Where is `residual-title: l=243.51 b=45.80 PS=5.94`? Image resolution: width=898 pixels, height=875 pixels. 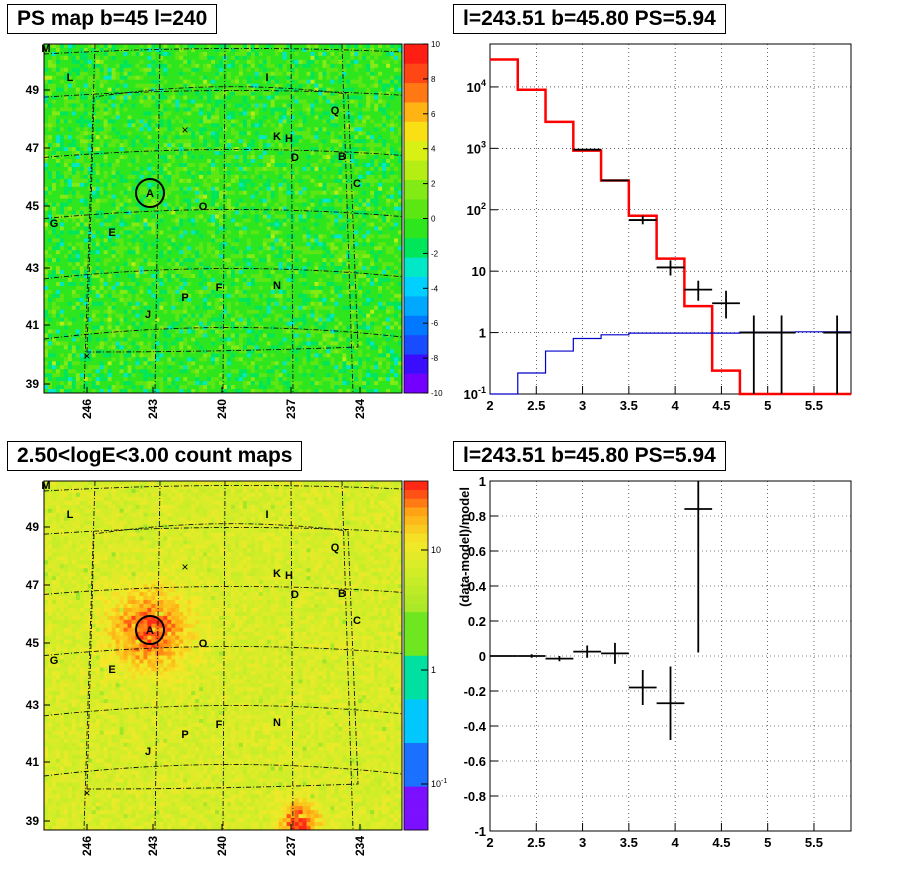 residual-title: l=243.51 b=45.80 PS=5.94 is located at coordinates (589, 456).